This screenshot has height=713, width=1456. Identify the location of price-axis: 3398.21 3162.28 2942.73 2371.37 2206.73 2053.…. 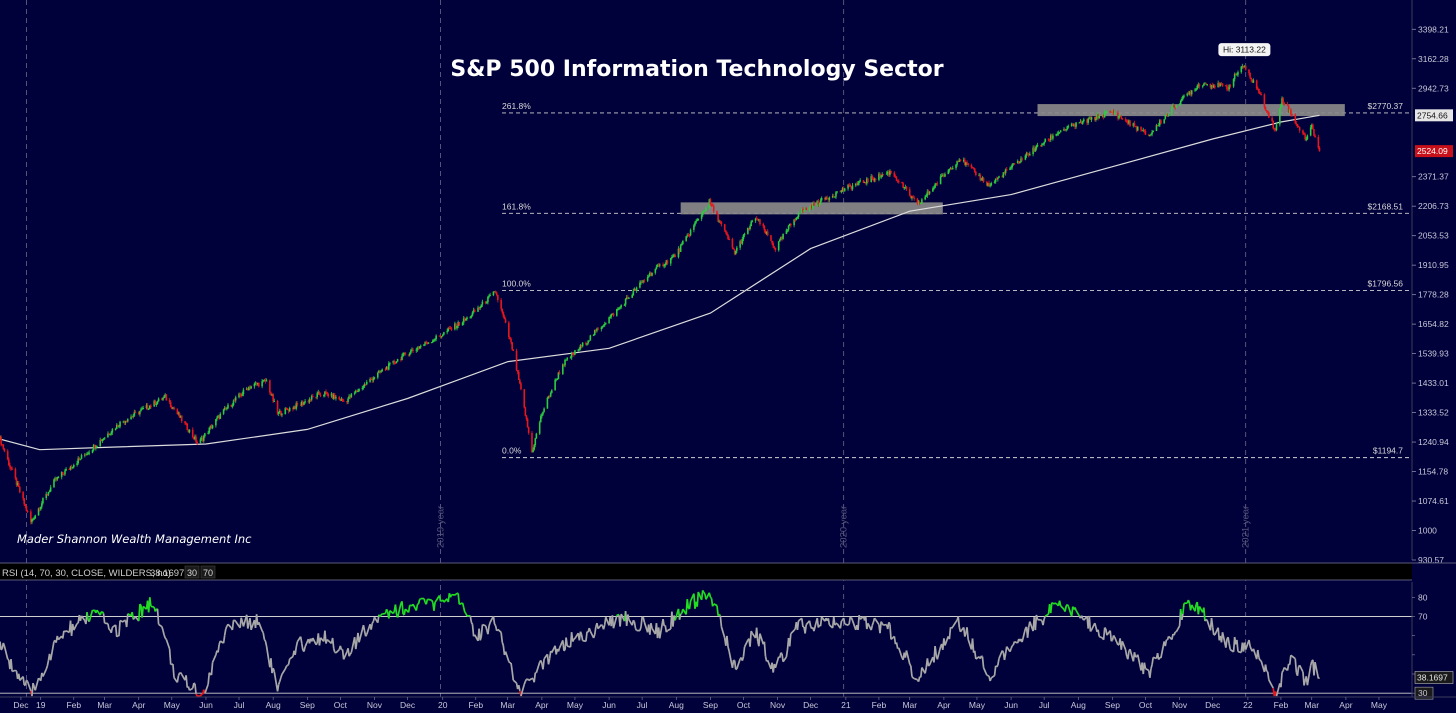
(1432, 282).